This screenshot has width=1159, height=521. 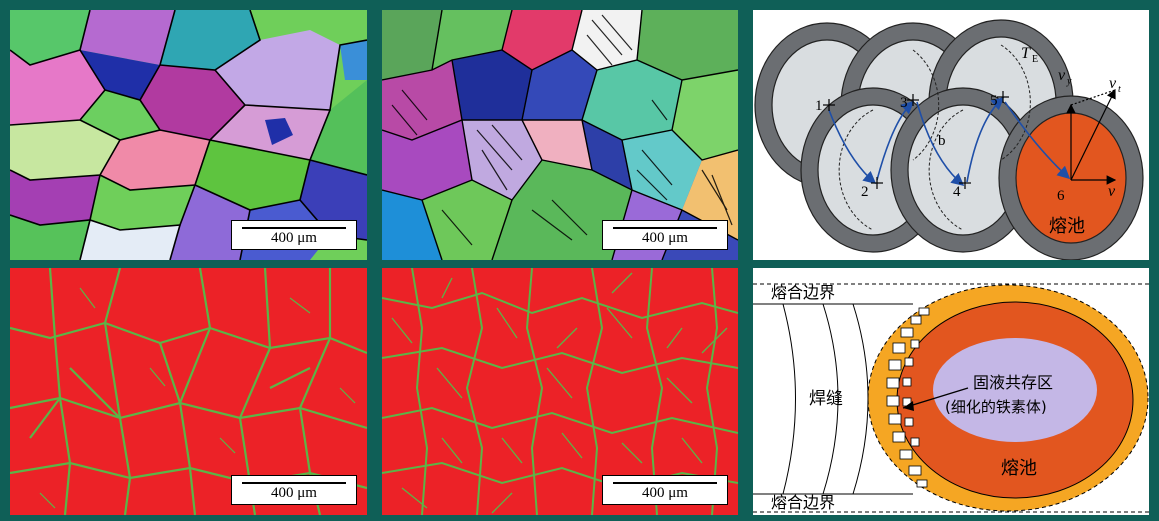 What do you see at coordinates (942, 141) in the screenshot?
I see `label-b: b` at bounding box center [942, 141].